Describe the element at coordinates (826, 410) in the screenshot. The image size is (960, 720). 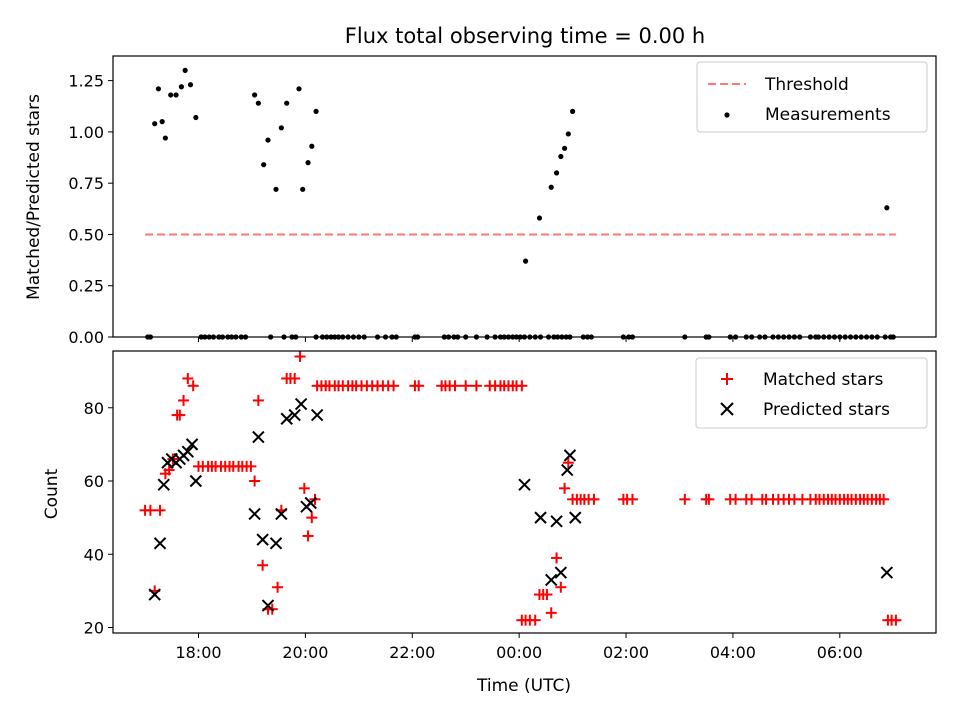
I see `predicted-legend-label: Predicted stars` at that location.